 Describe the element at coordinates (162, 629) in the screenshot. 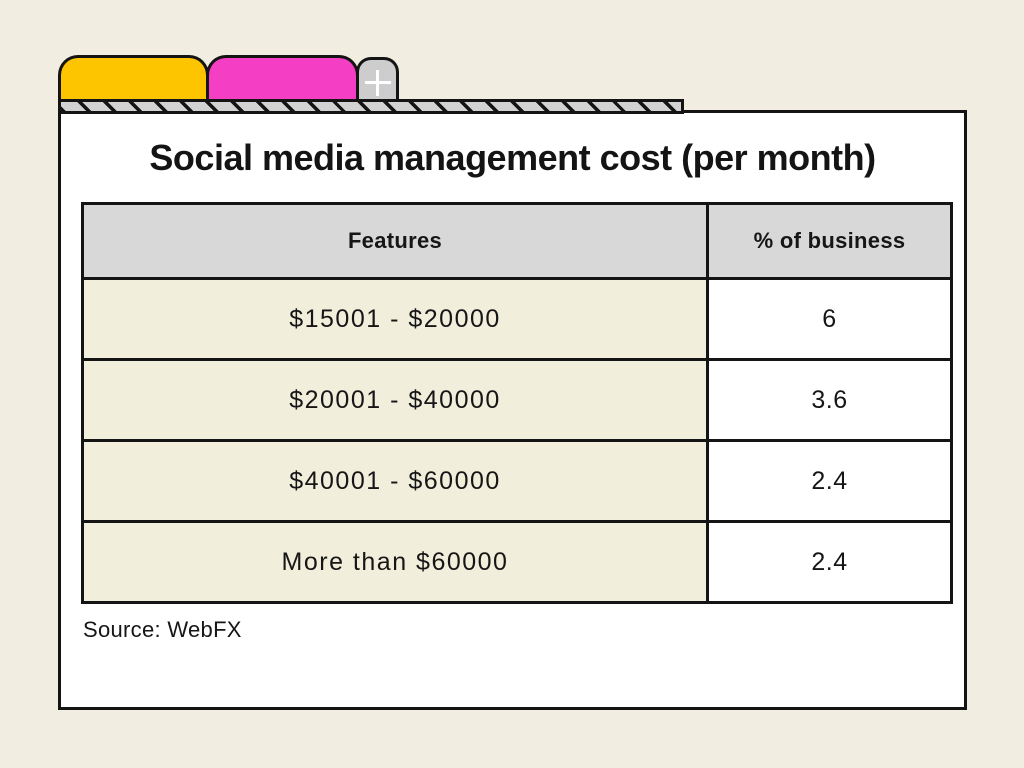

I see `source-note: Source: WebFX` at that location.